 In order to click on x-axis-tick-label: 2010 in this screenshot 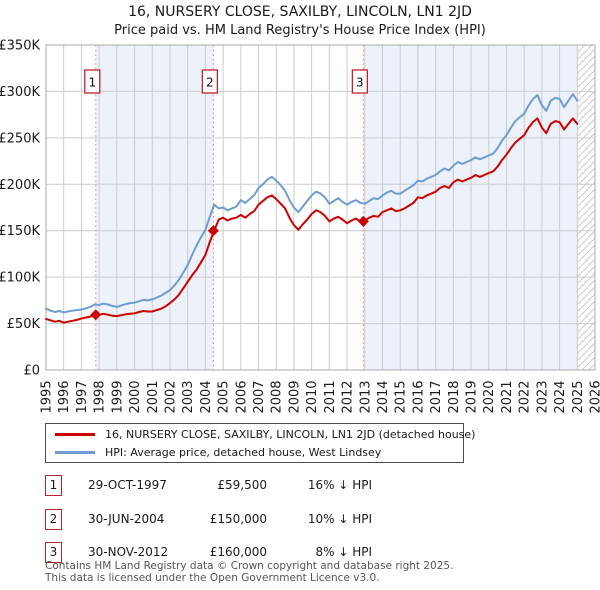, I will do `click(312, 396)`.